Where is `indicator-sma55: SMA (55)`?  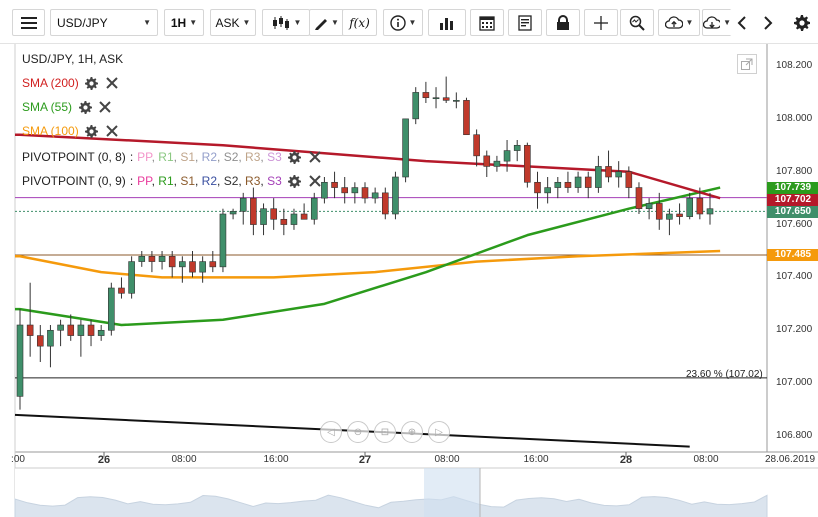
indicator-sma55: SMA (55) is located at coordinates (67, 107).